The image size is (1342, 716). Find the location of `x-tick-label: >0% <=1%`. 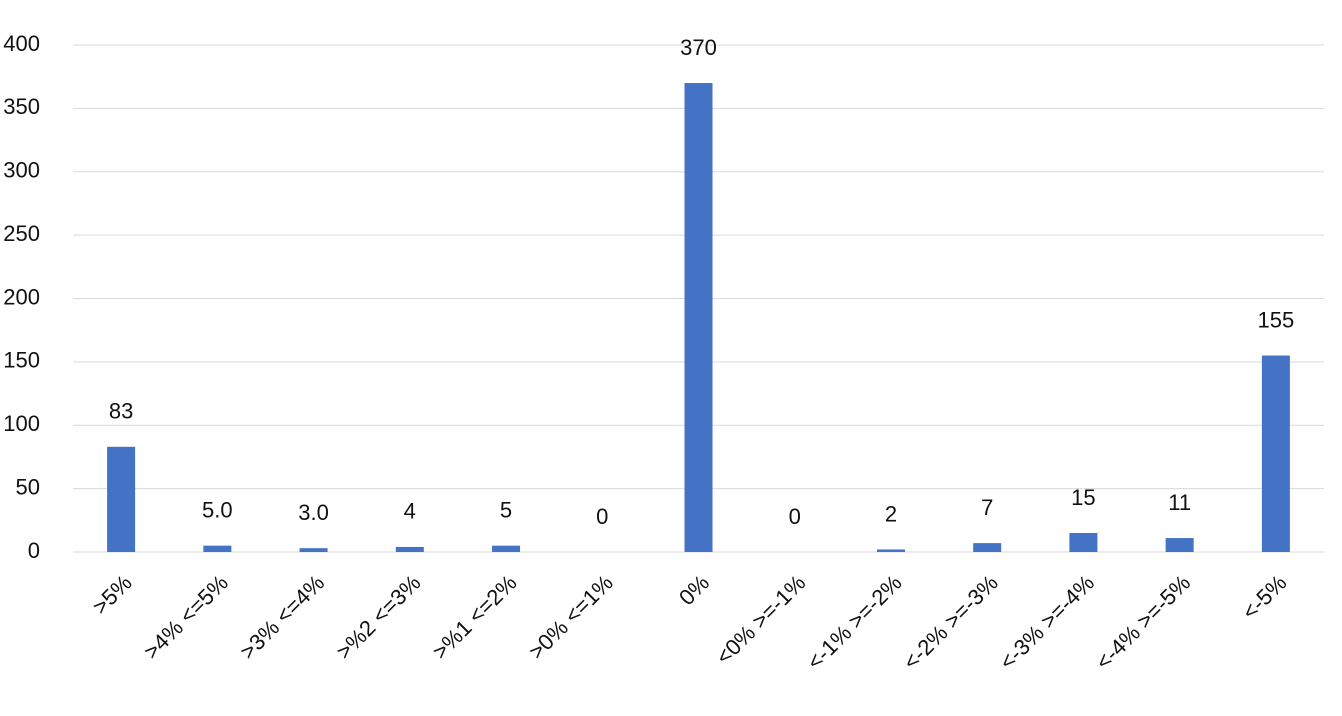

x-tick-label: >0% <=1% is located at coordinates (571, 617).